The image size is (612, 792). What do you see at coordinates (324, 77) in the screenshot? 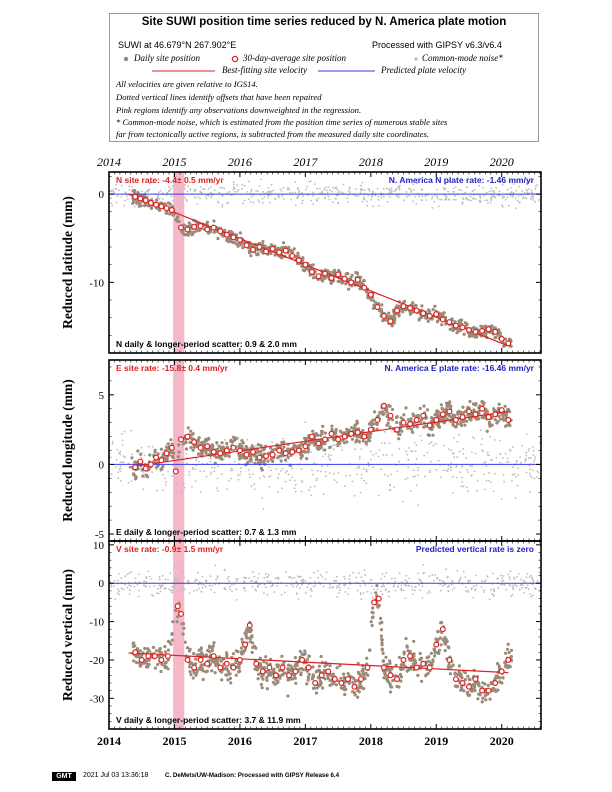
I see `legend-box` at bounding box center [324, 77].